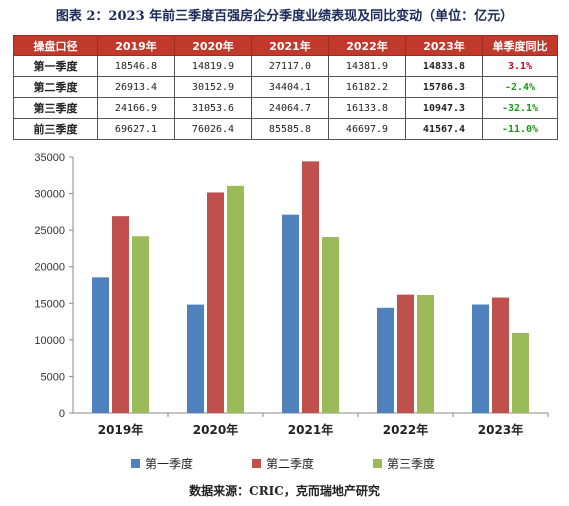 The height and width of the screenshot is (506, 569). What do you see at coordinates (500, 429) in the screenshot?
I see `x-tick-label: 2023年` at bounding box center [500, 429].